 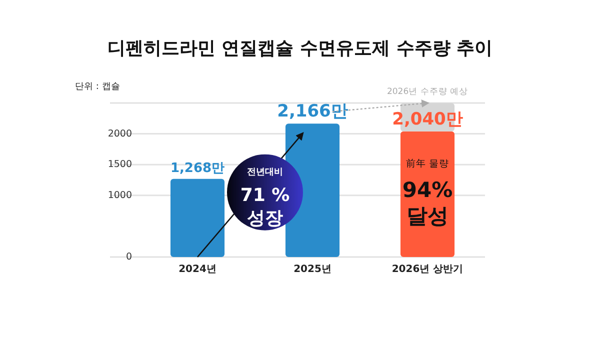 I want to click on annotation: 2026년 수주량 예상, so click(x=427, y=92).